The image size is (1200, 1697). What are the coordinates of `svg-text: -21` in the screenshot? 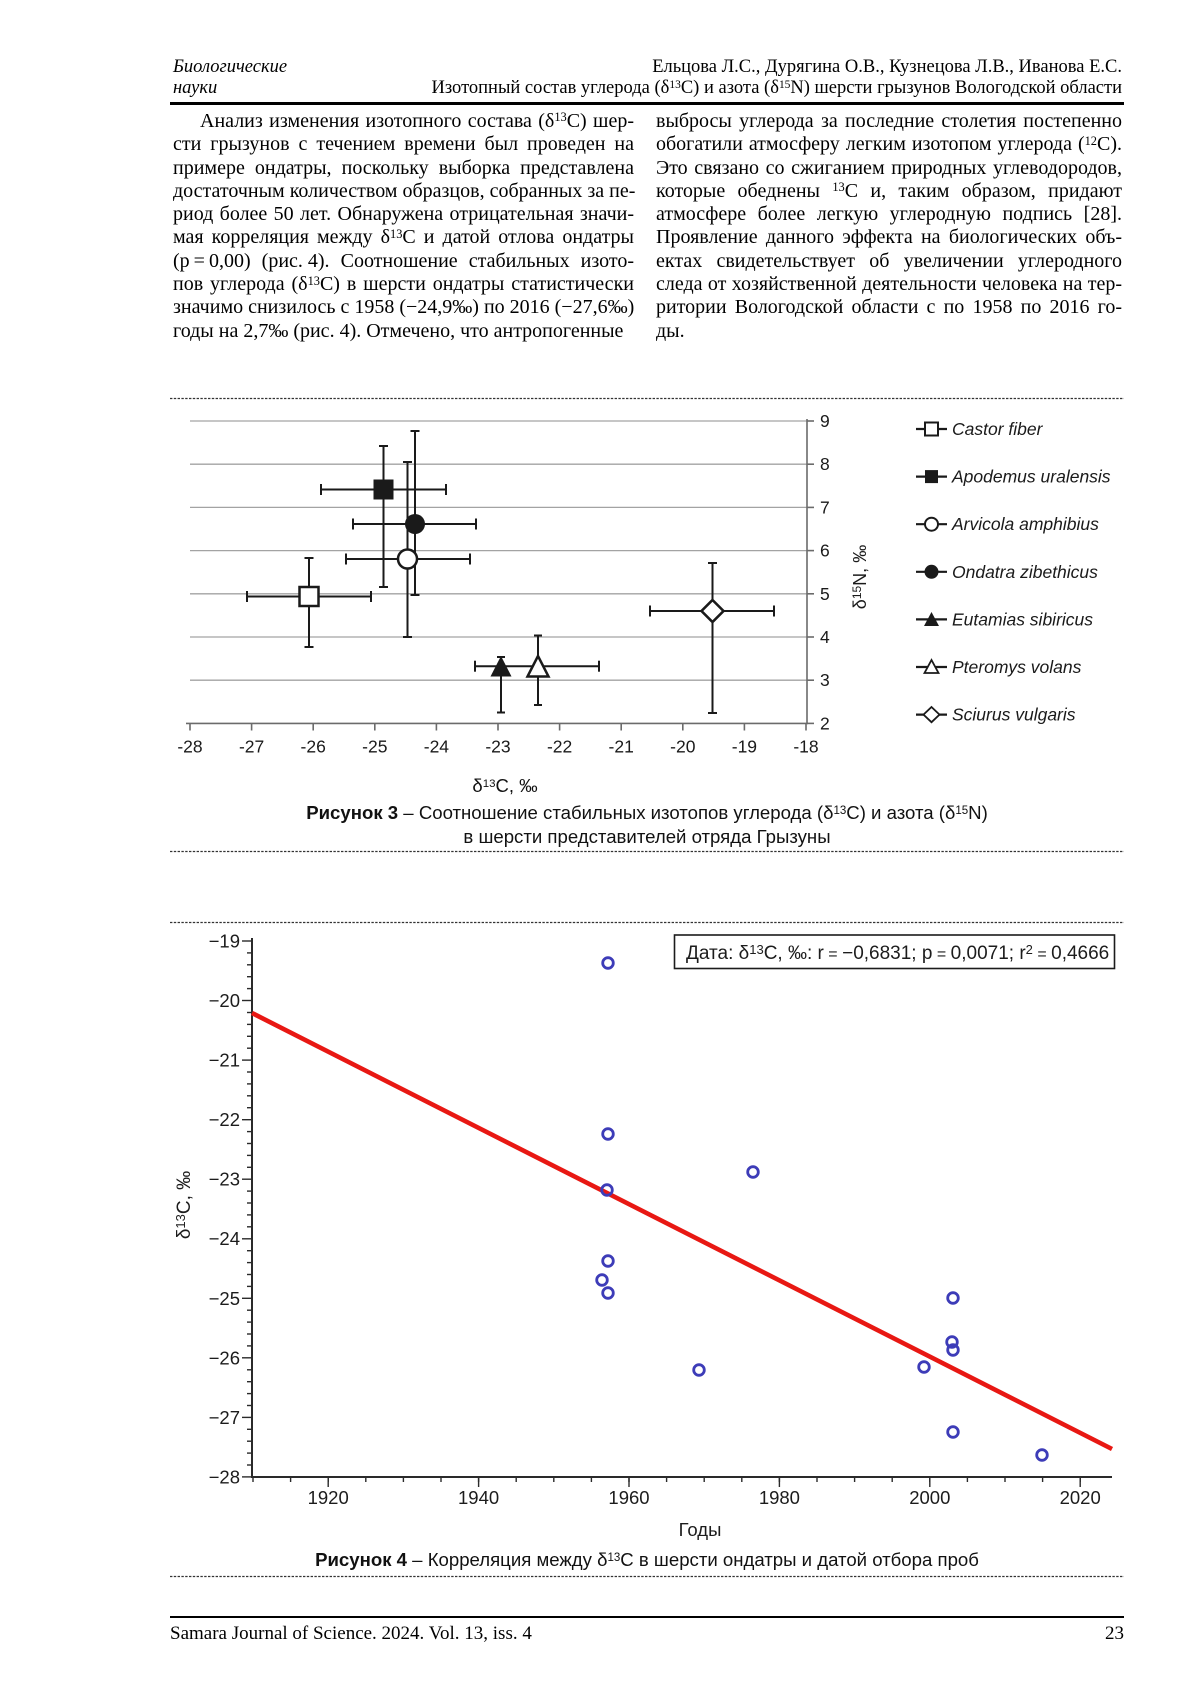 It's located at (621, 747).